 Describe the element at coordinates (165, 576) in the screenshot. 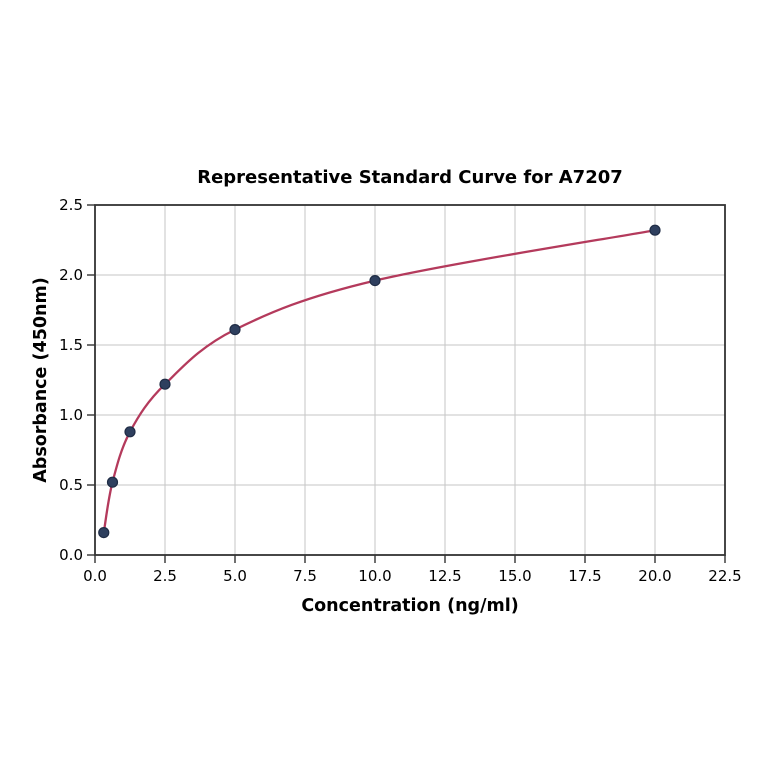

I see `x-tick-label: 2.5` at that location.